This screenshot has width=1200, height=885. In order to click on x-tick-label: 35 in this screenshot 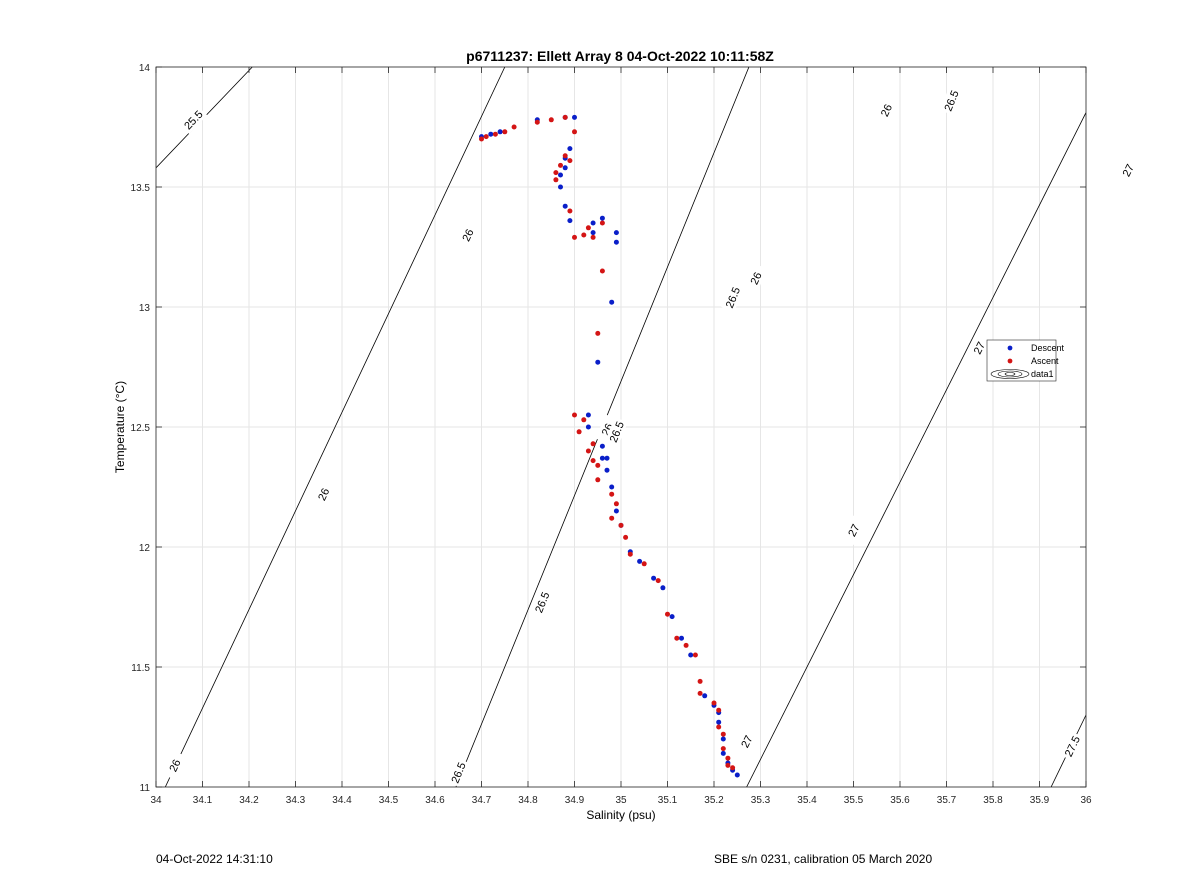, I will do `click(621, 800)`.